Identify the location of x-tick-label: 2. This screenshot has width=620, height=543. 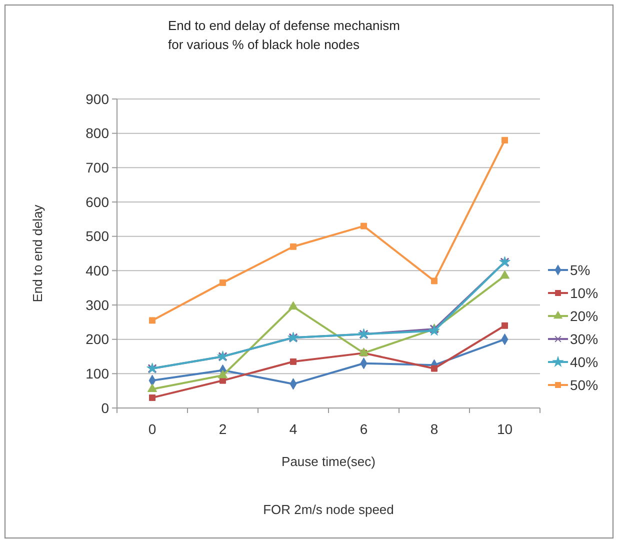
(222, 429).